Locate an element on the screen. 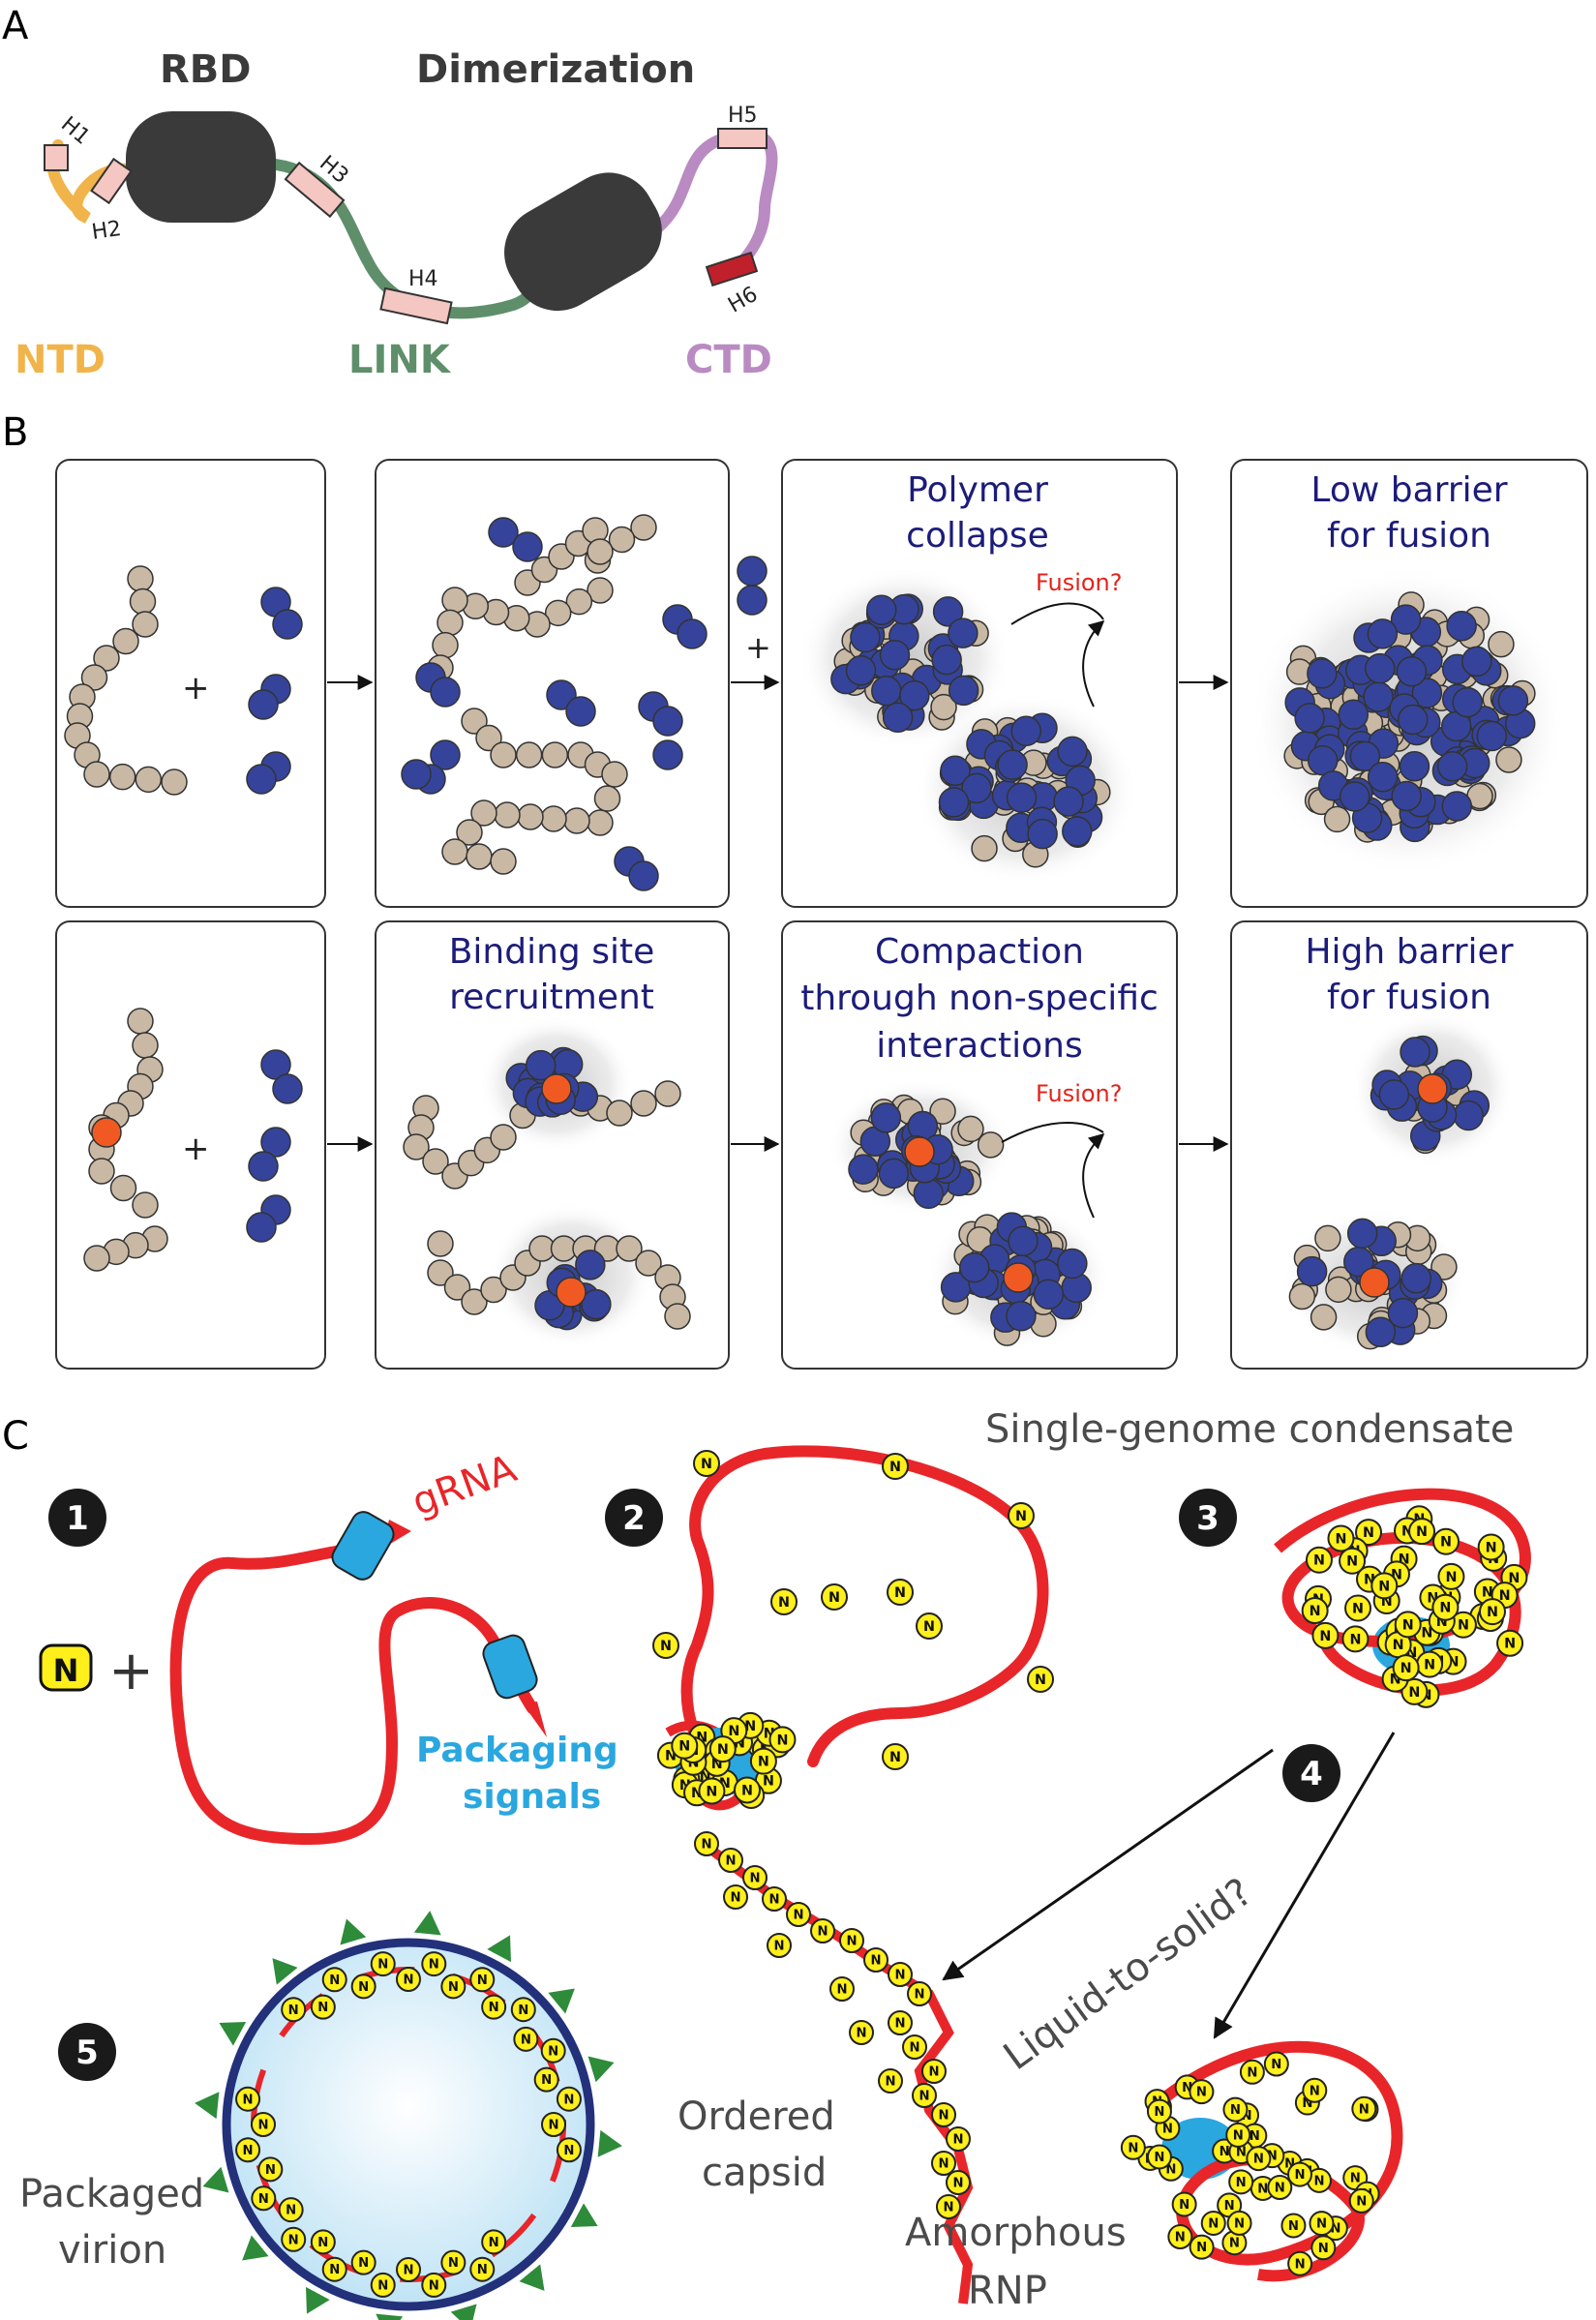 The image size is (1596, 2320). panel-b-label: B is located at coordinates (15, 432).